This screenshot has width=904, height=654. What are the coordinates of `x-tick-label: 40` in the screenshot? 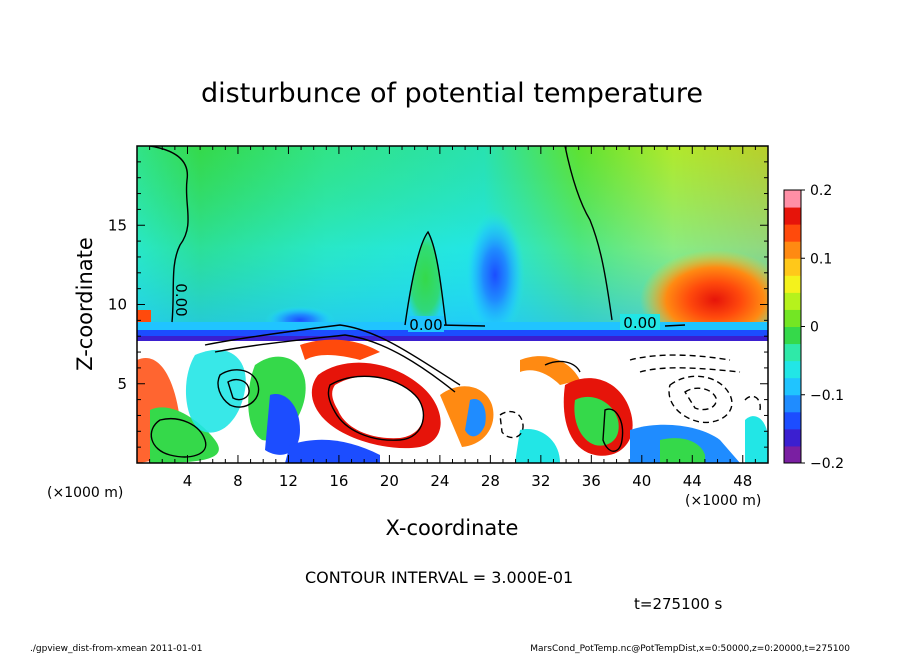 It's located at (641, 481).